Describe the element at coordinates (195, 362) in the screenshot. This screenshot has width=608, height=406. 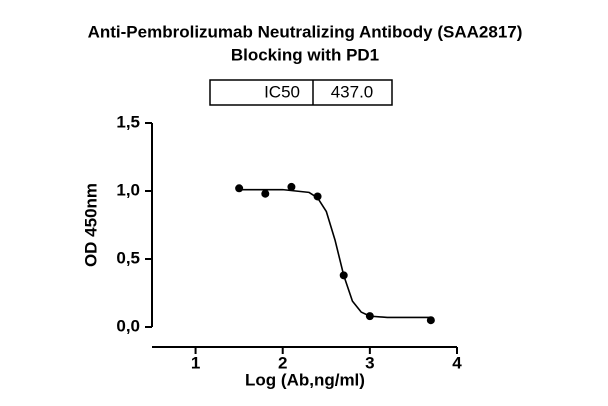
I see `x-tick-label: 1` at that location.